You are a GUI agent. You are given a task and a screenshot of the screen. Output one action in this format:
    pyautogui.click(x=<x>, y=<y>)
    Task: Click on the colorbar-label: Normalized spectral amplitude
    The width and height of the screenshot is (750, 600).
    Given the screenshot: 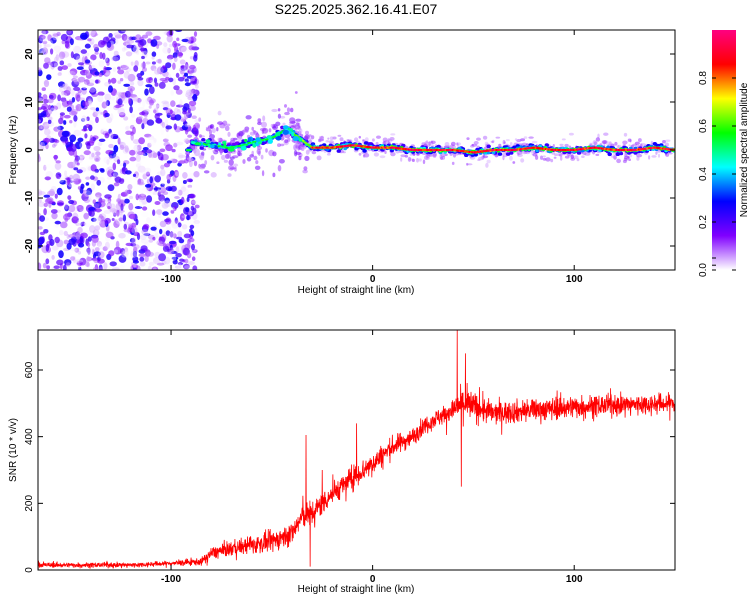 What is the action you would take?
    pyautogui.click(x=744, y=149)
    